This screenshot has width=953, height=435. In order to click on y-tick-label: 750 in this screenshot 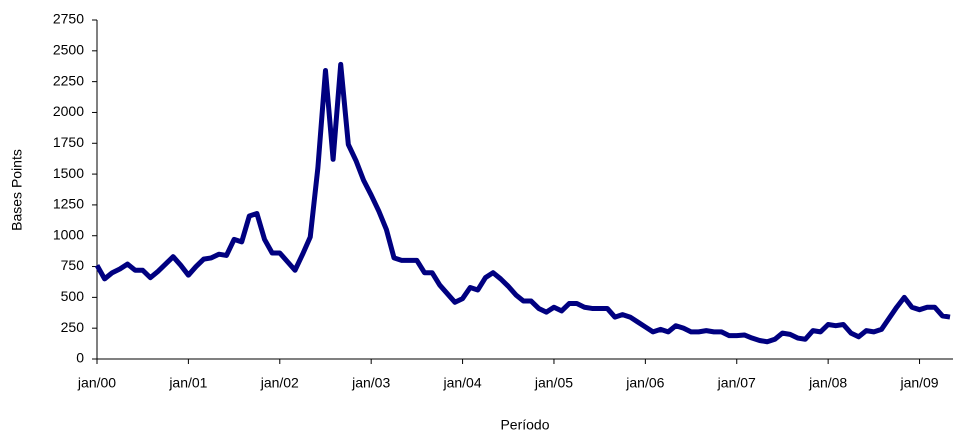, I will do `click(73, 265)`.